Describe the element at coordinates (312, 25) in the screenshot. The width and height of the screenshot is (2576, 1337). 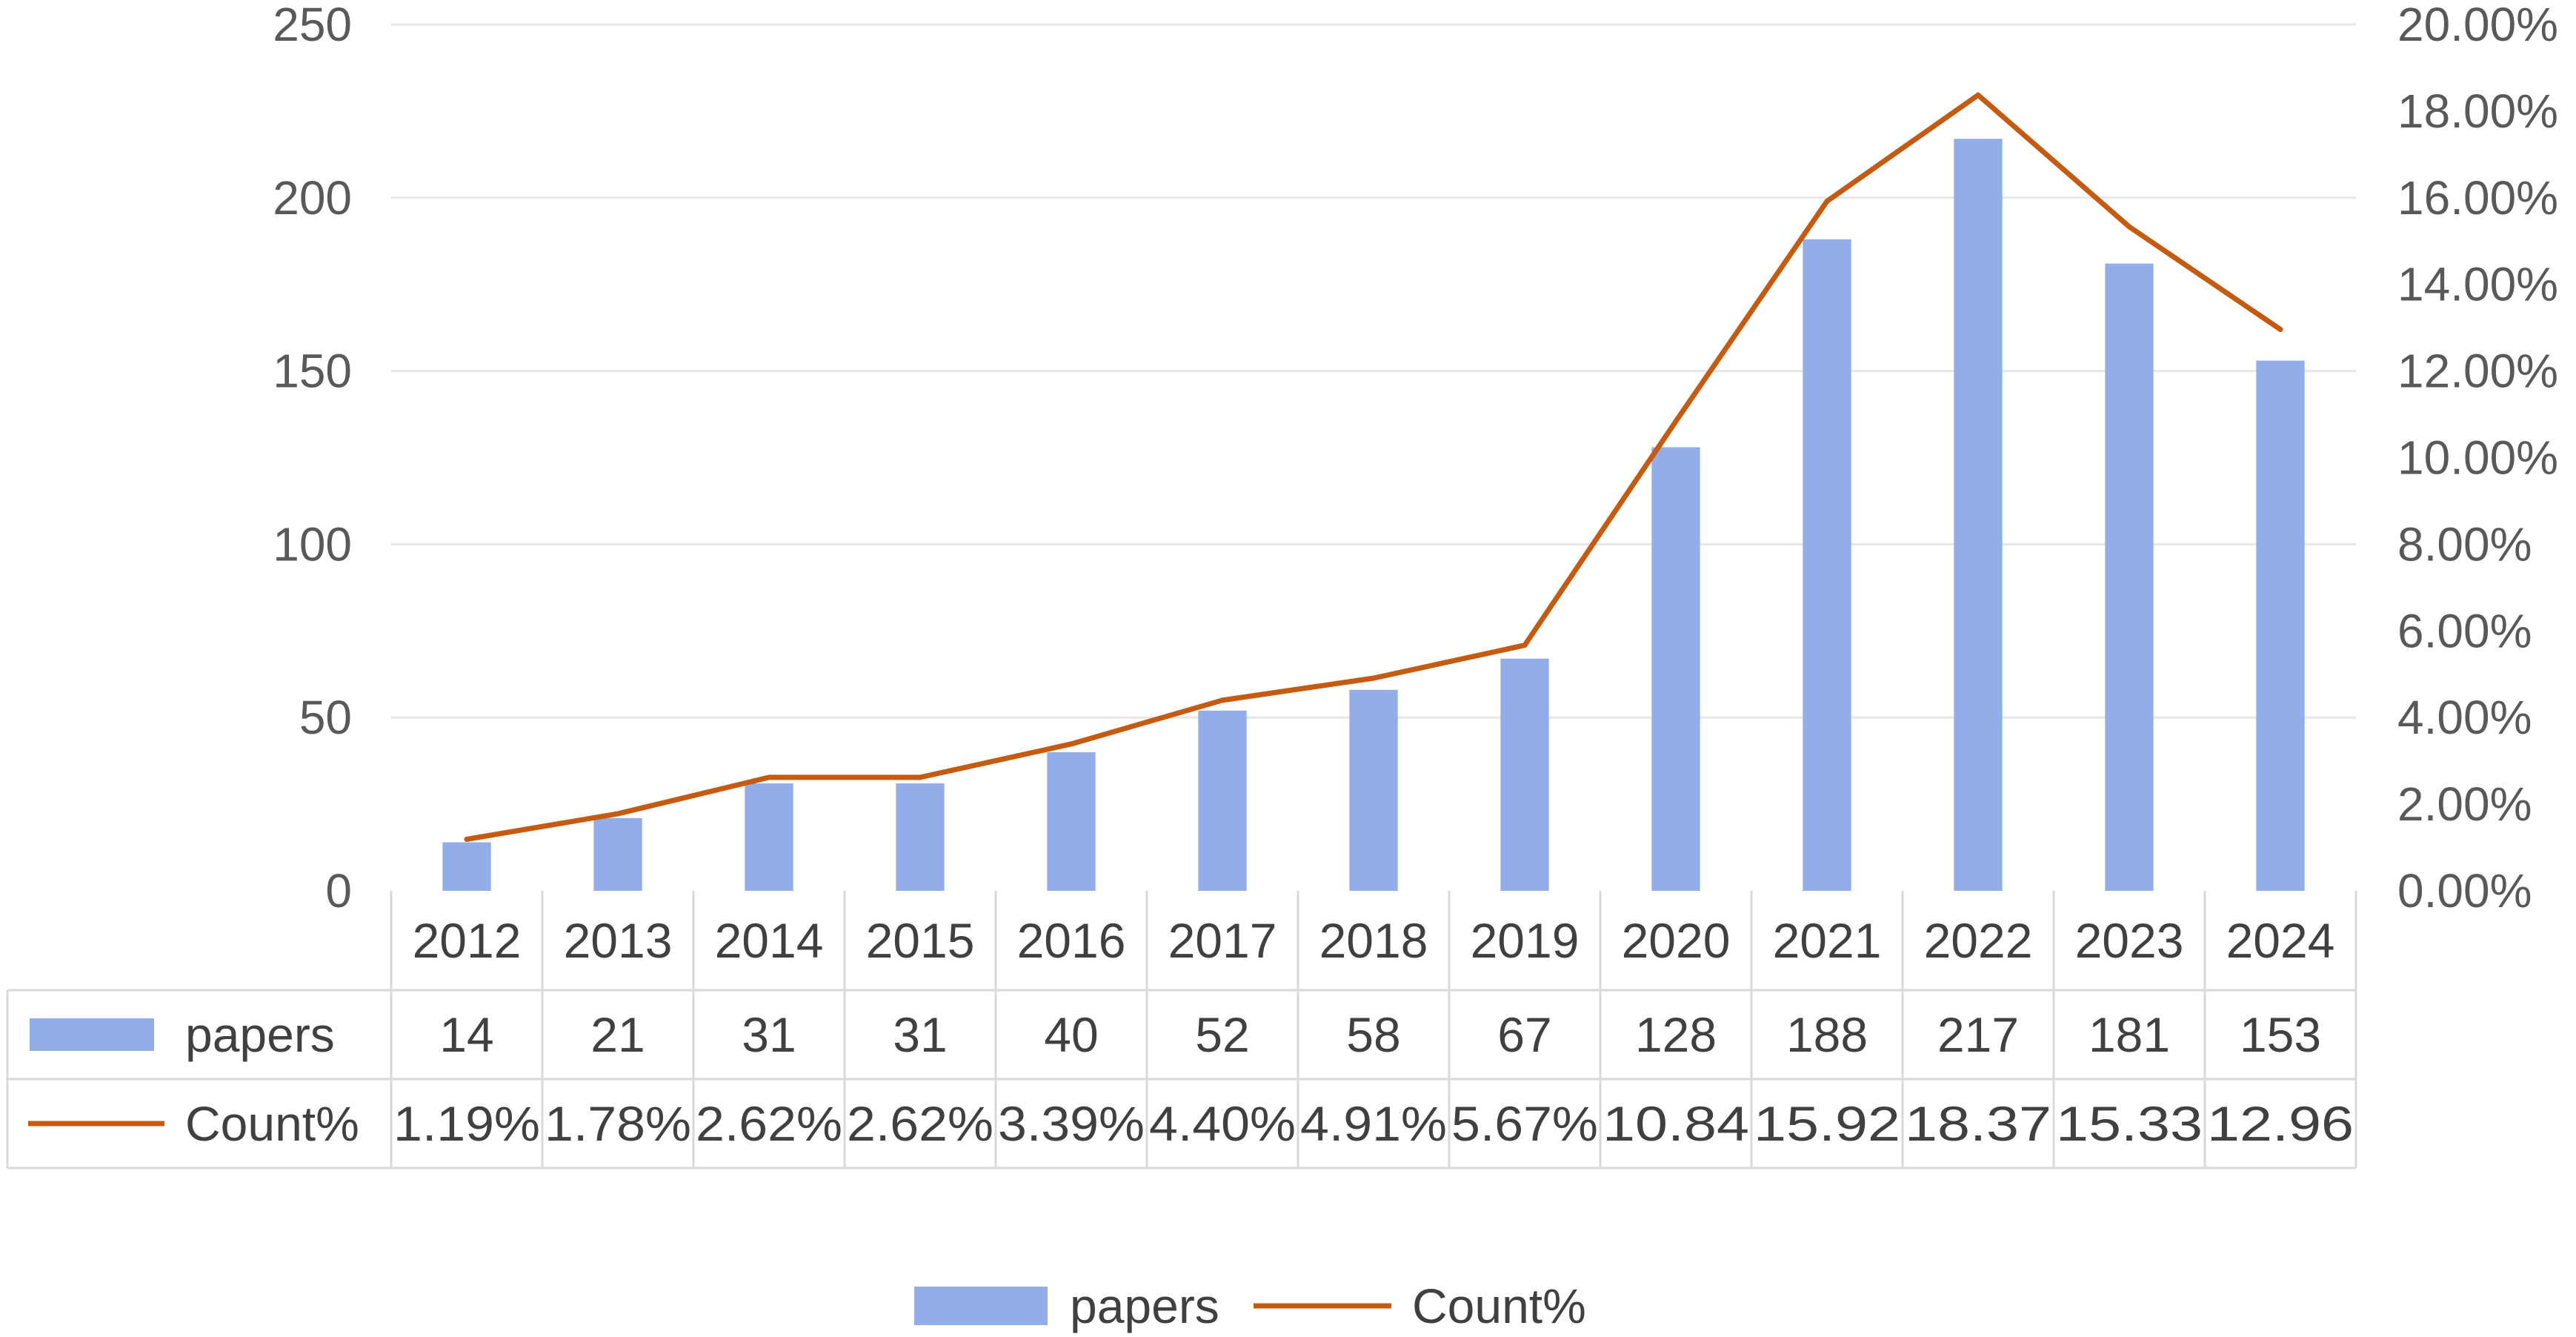
I see `left-axis-tick-label: 250` at that location.